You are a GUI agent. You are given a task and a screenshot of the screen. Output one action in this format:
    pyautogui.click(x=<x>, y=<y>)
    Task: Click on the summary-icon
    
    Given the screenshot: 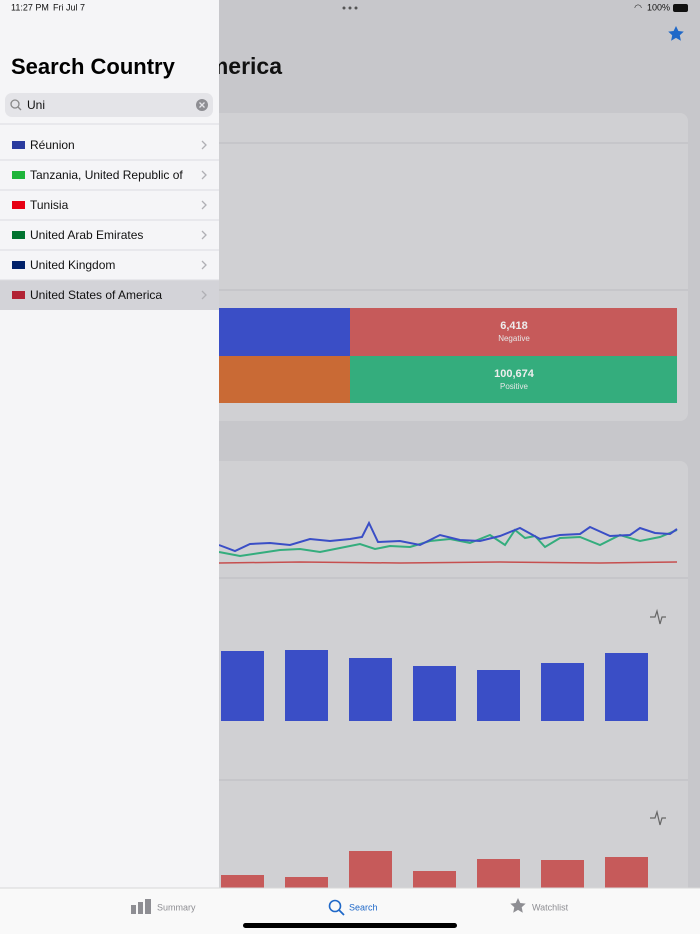 What is the action you would take?
    pyautogui.click(x=141, y=906)
    